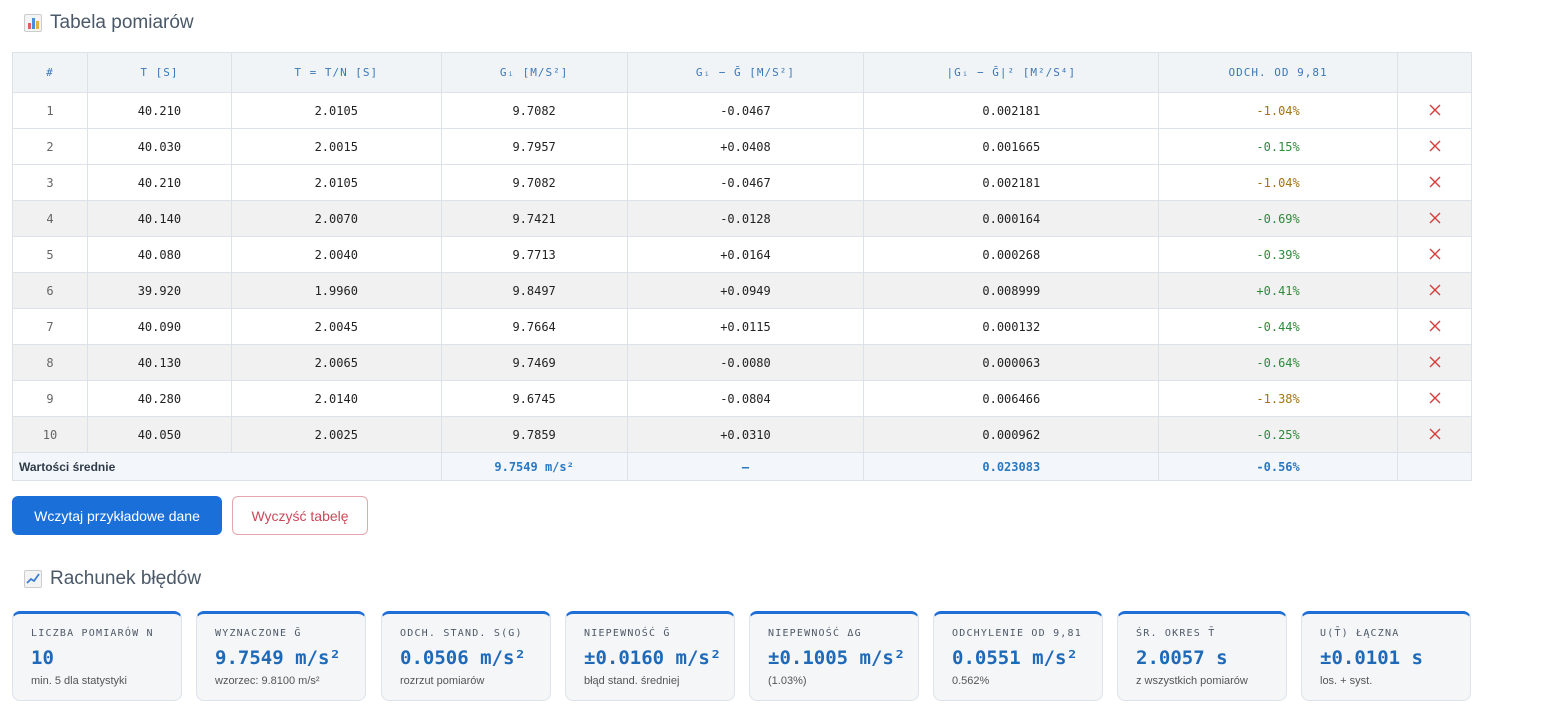 This screenshot has height=717, width=1552. Describe the element at coordinates (336, 290) in the screenshot. I see `cell-period: 1.9960` at that location.